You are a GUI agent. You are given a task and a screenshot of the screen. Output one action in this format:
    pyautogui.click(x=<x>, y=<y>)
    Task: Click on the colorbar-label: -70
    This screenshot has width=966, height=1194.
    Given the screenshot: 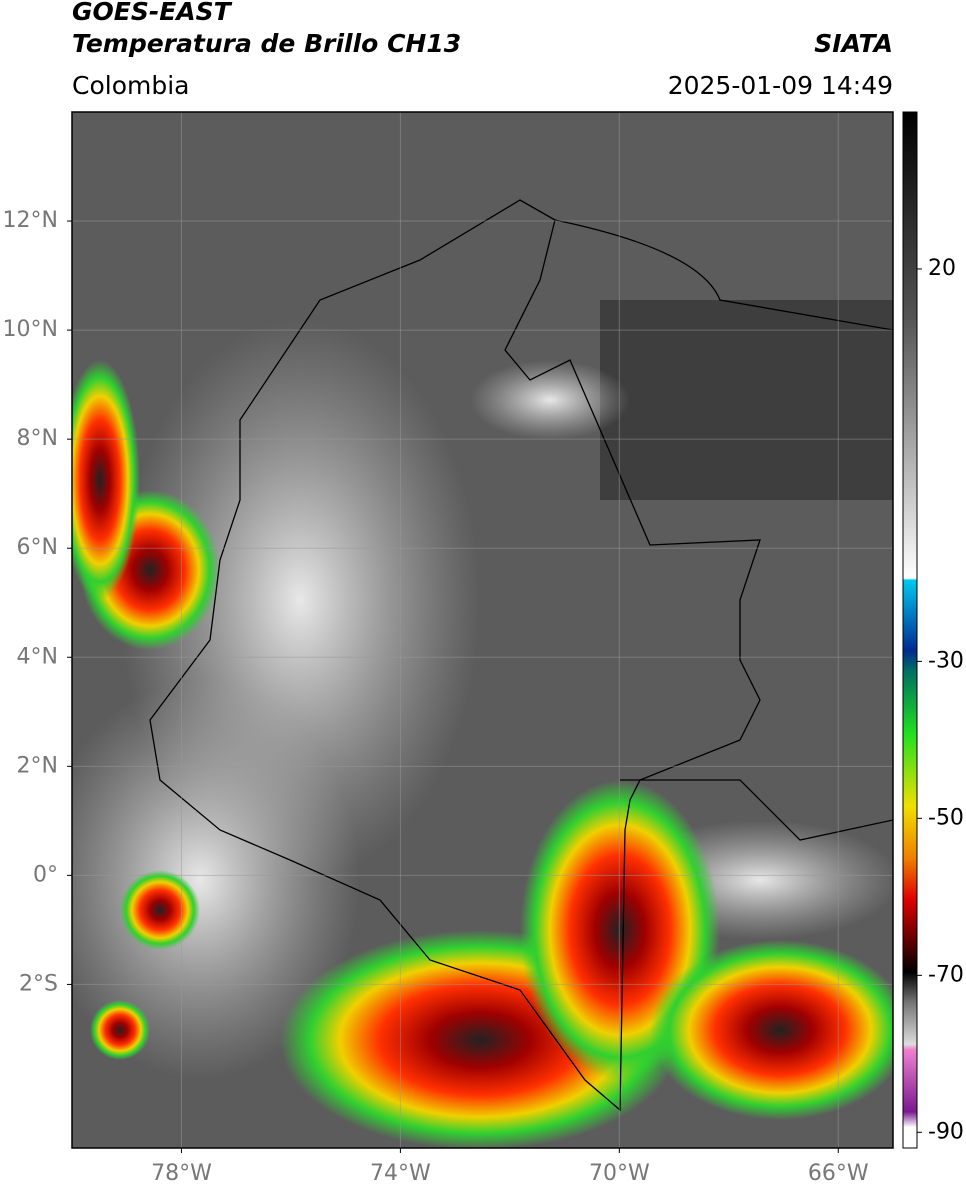 What is the action you would take?
    pyautogui.click(x=946, y=974)
    